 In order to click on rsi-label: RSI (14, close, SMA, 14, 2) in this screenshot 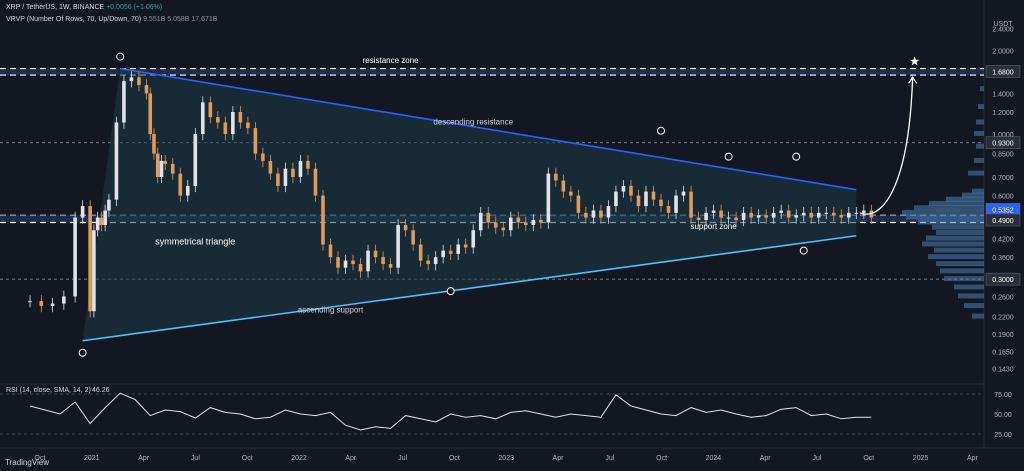, I will do `click(48, 390)`.